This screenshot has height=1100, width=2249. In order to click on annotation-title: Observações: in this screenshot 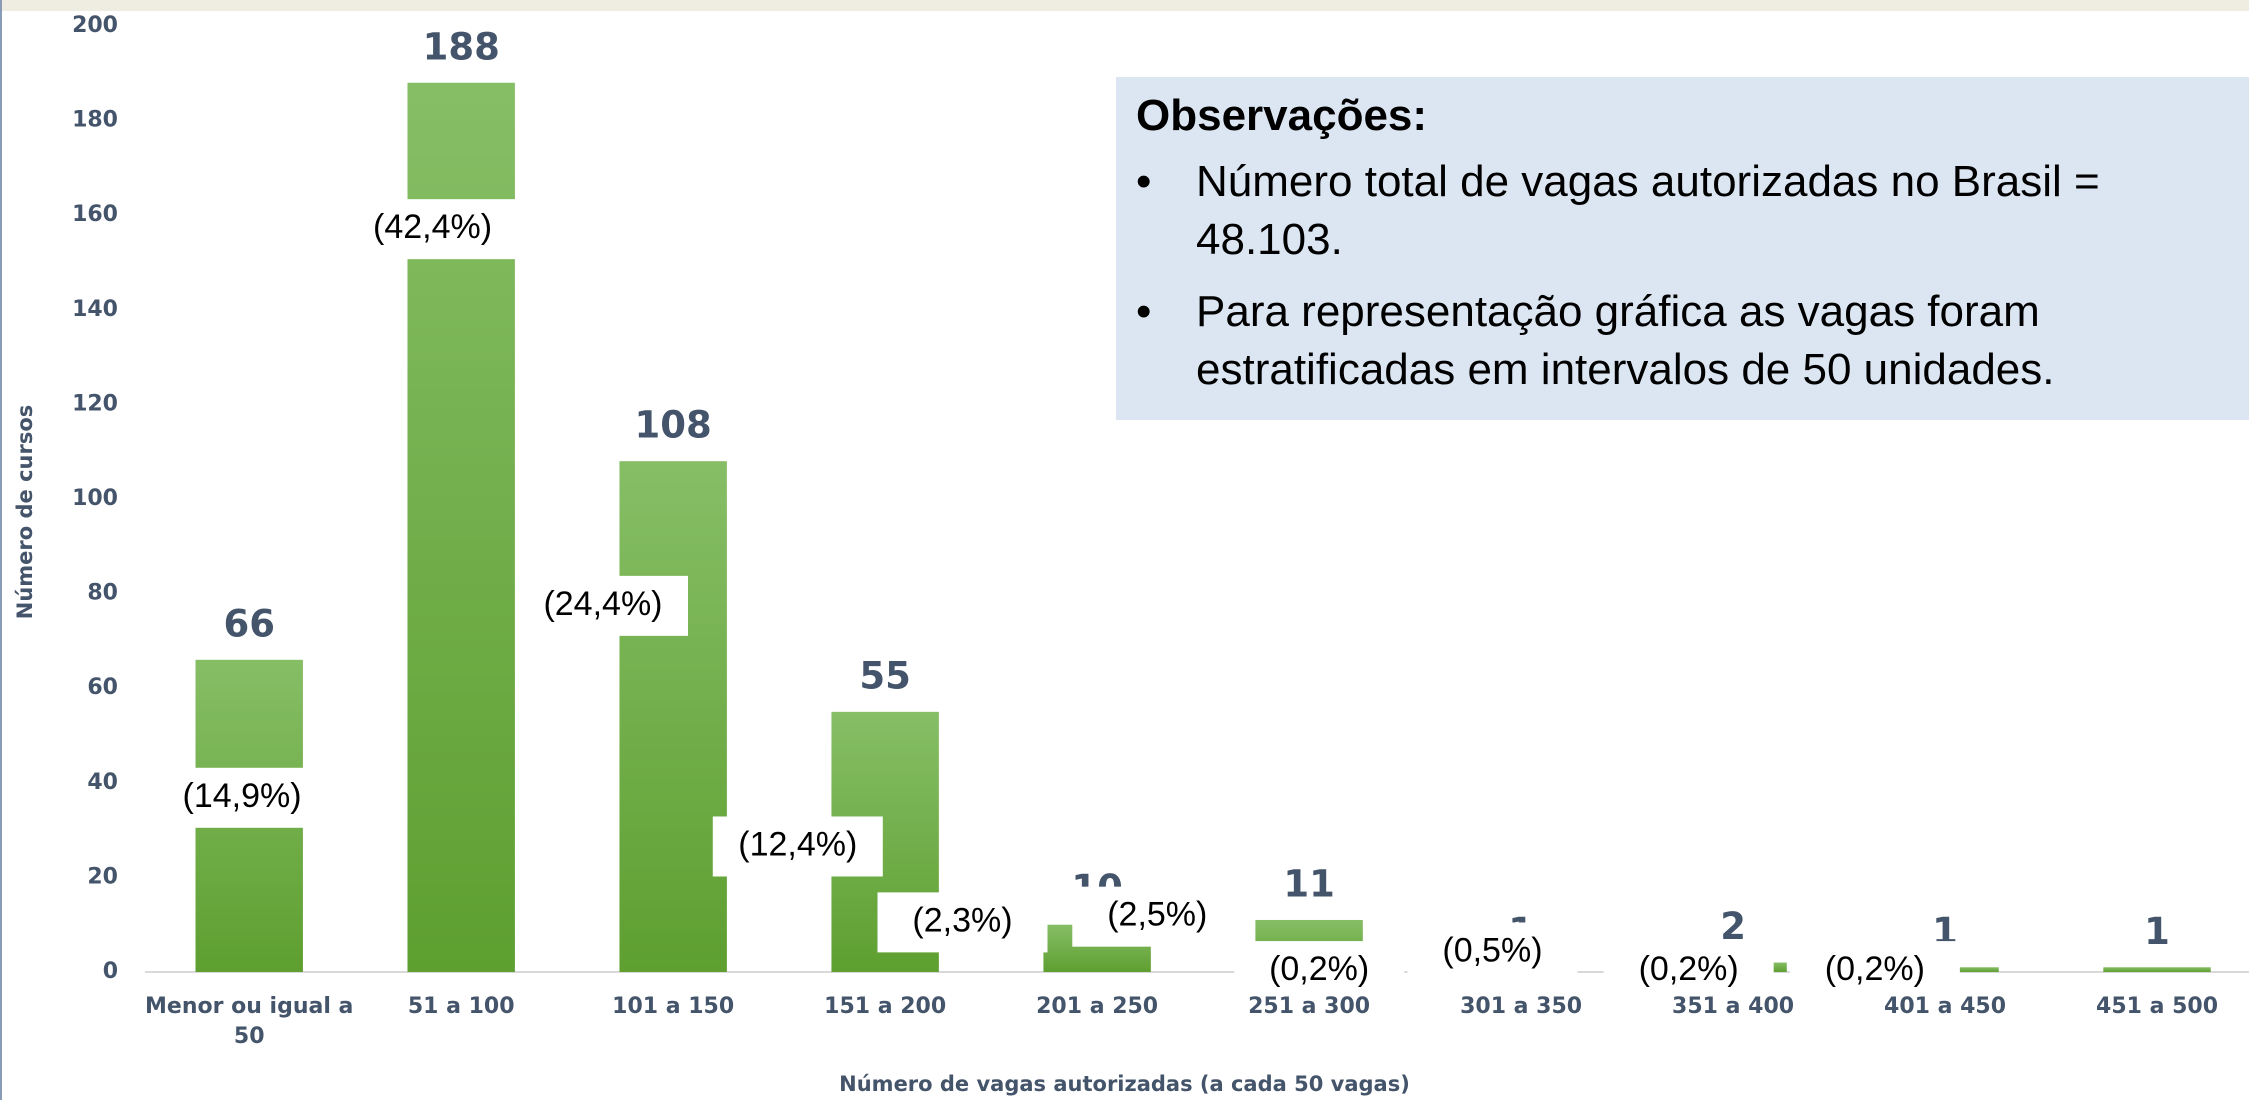, I will do `click(1282, 115)`.